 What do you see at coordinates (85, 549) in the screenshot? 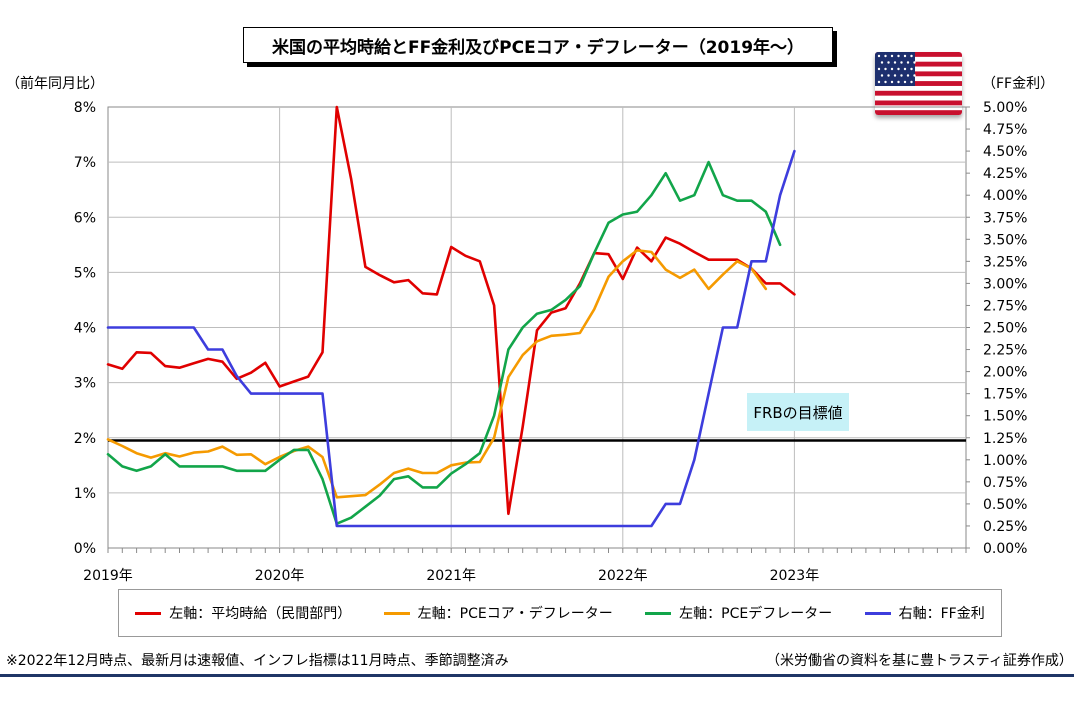
I see `y-left-tick-label: 0%` at bounding box center [85, 549].